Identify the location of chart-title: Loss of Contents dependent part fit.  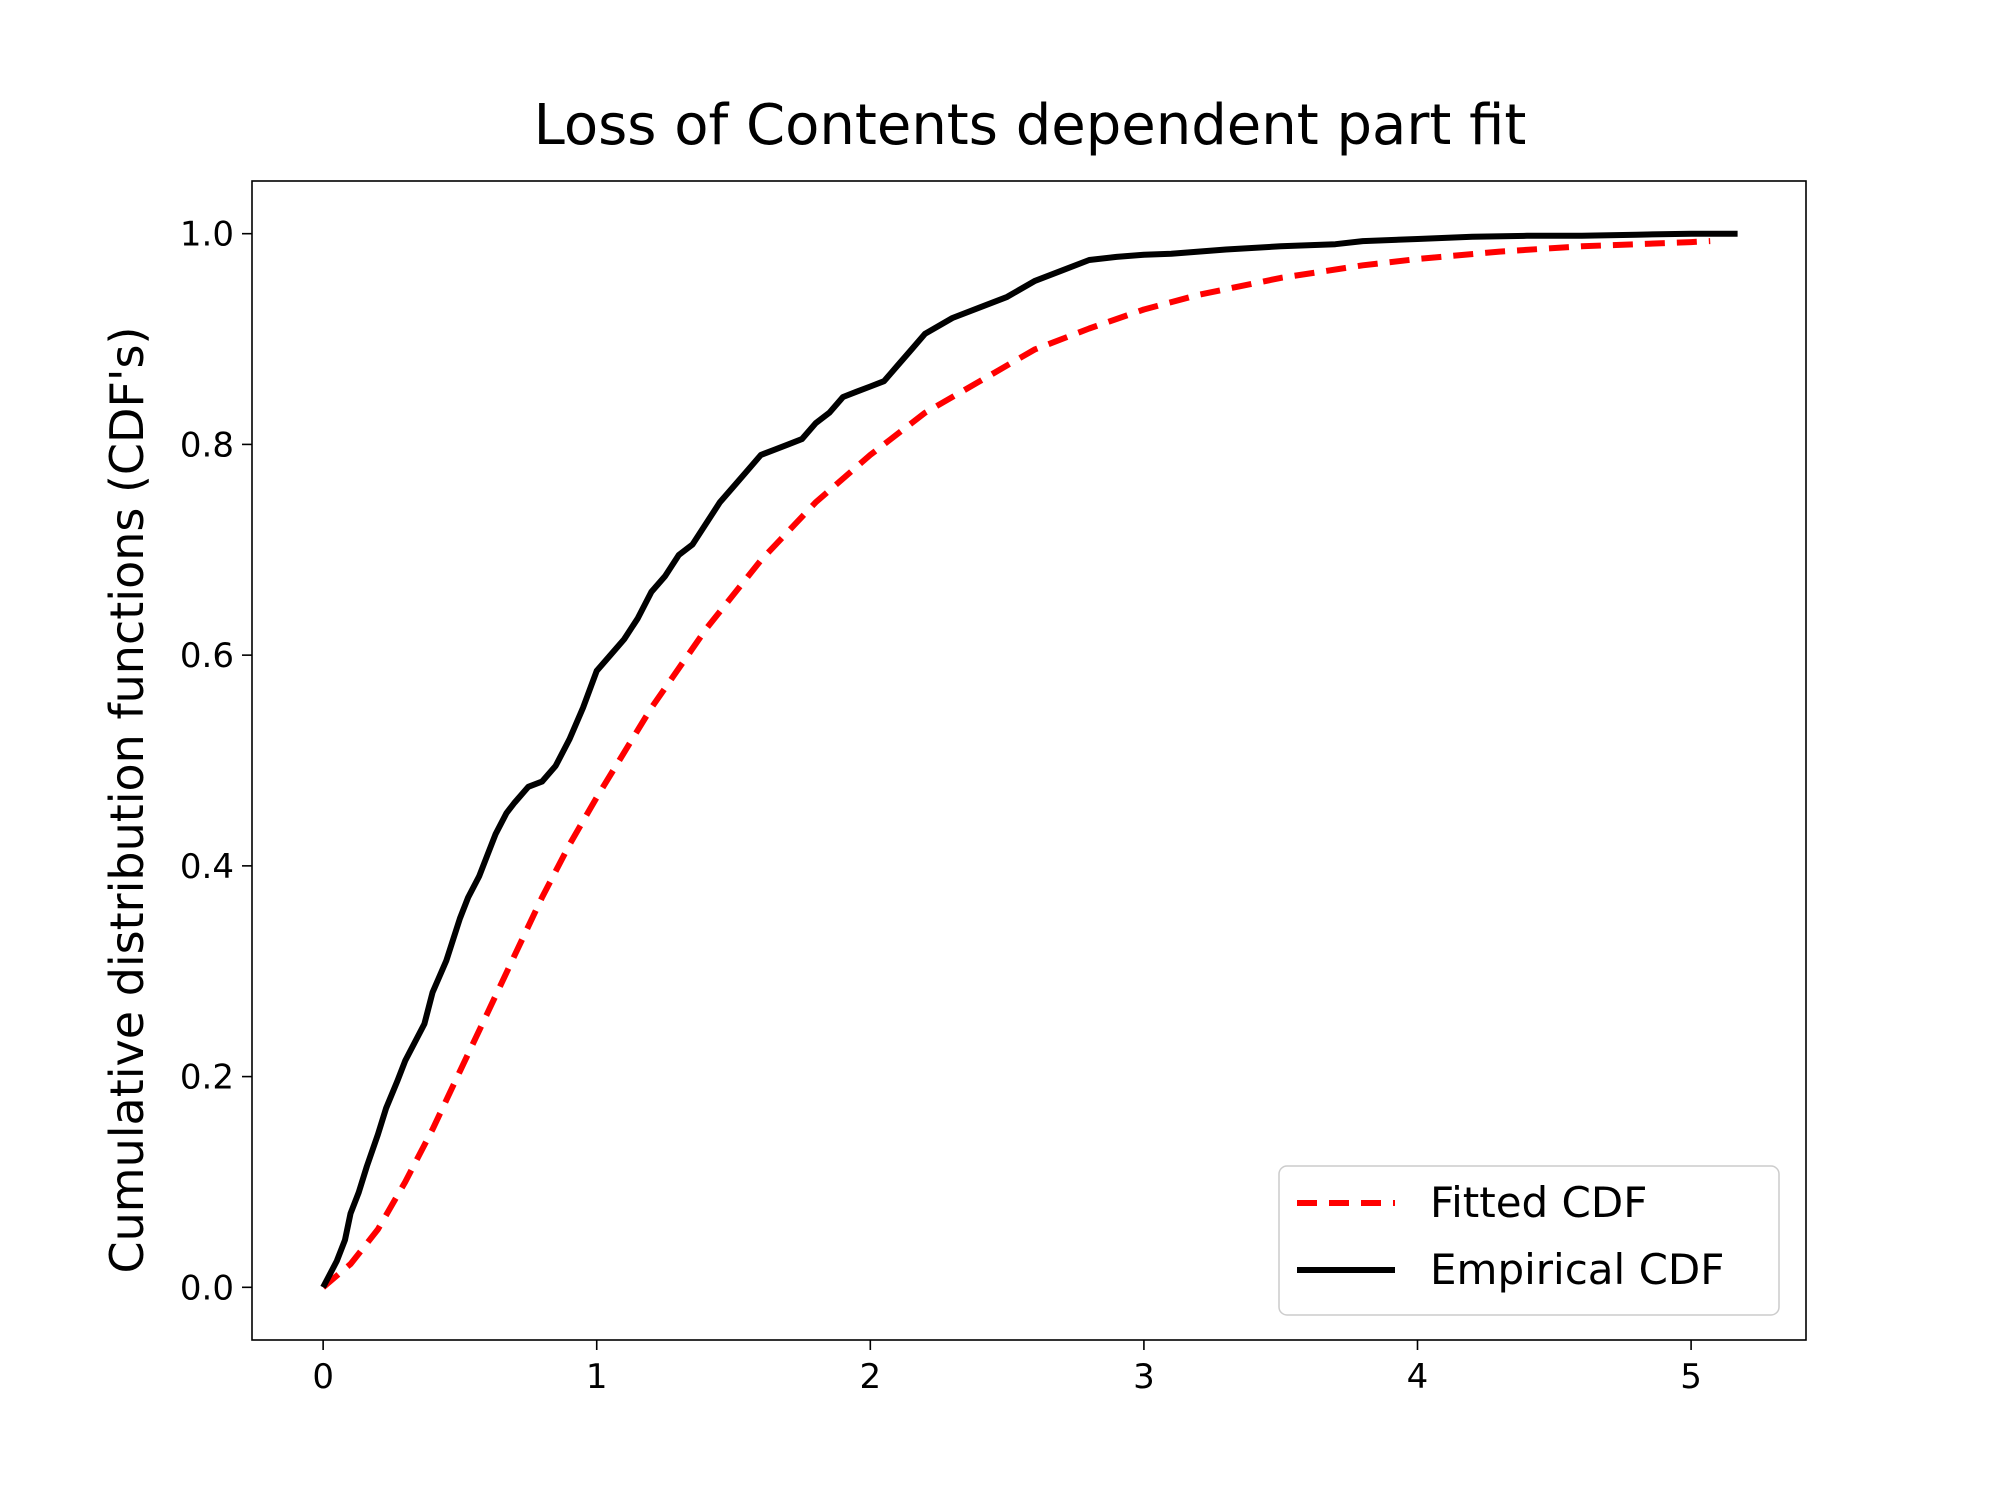
(1030, 125).